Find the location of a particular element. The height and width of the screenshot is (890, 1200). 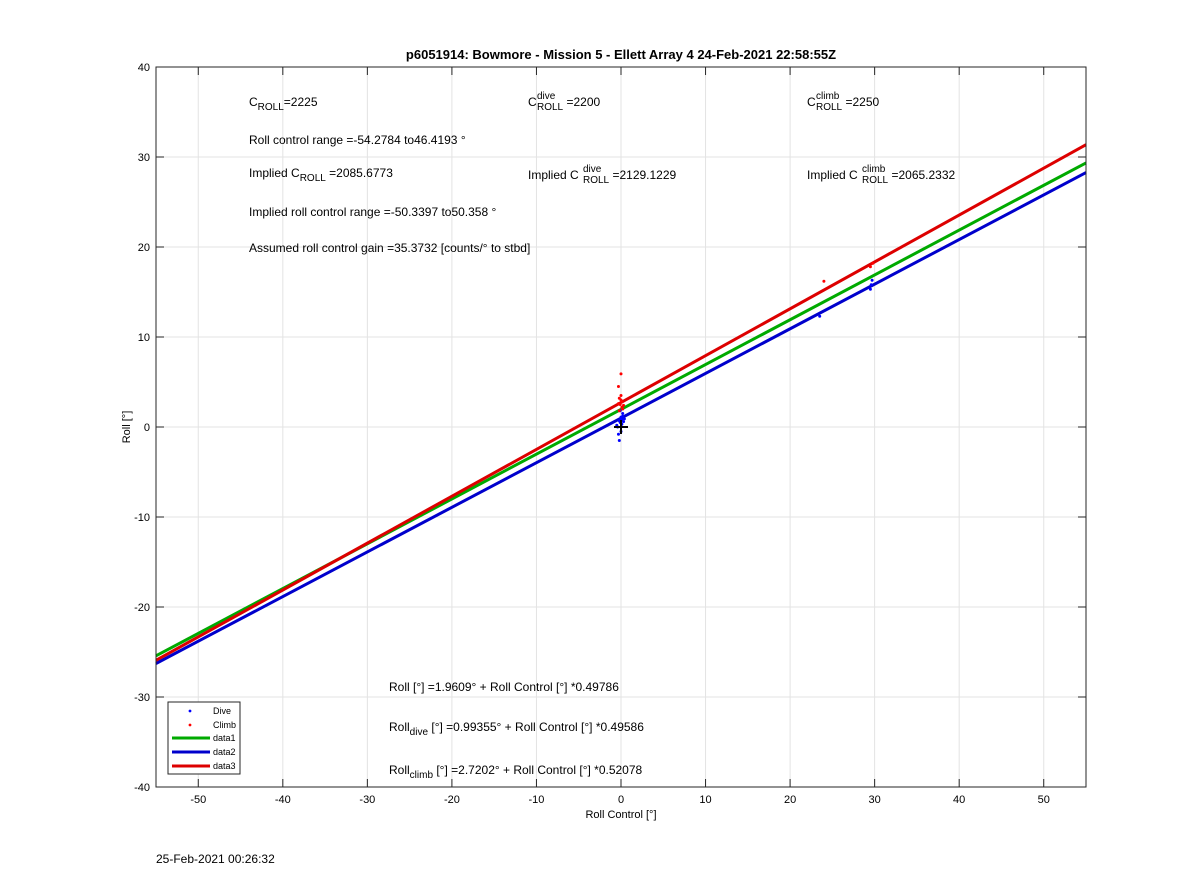

annotation-implied-c-roll-climb-sup: climb is located at coordinates (874, 169).